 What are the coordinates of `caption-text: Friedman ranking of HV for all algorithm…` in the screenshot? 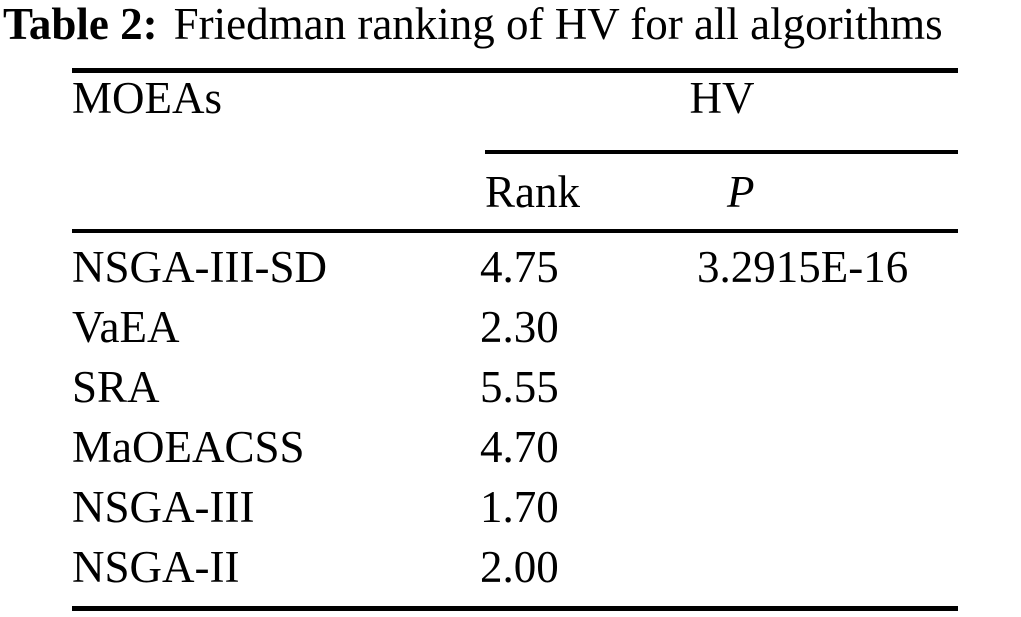 It's located at (558, 24).